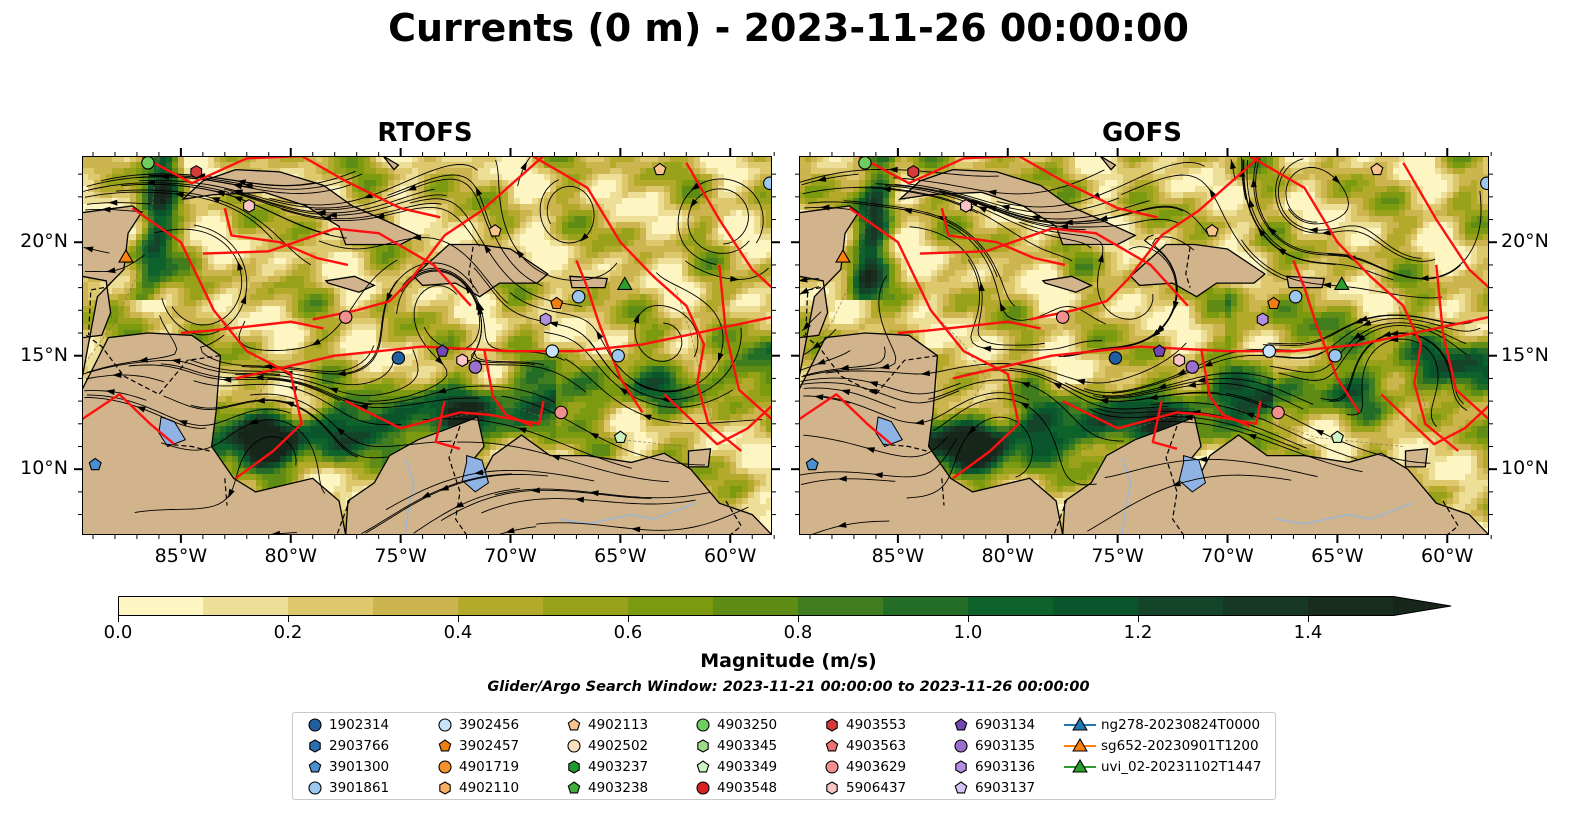  I want to click on legend-item: 4903237, so click(607, 767).